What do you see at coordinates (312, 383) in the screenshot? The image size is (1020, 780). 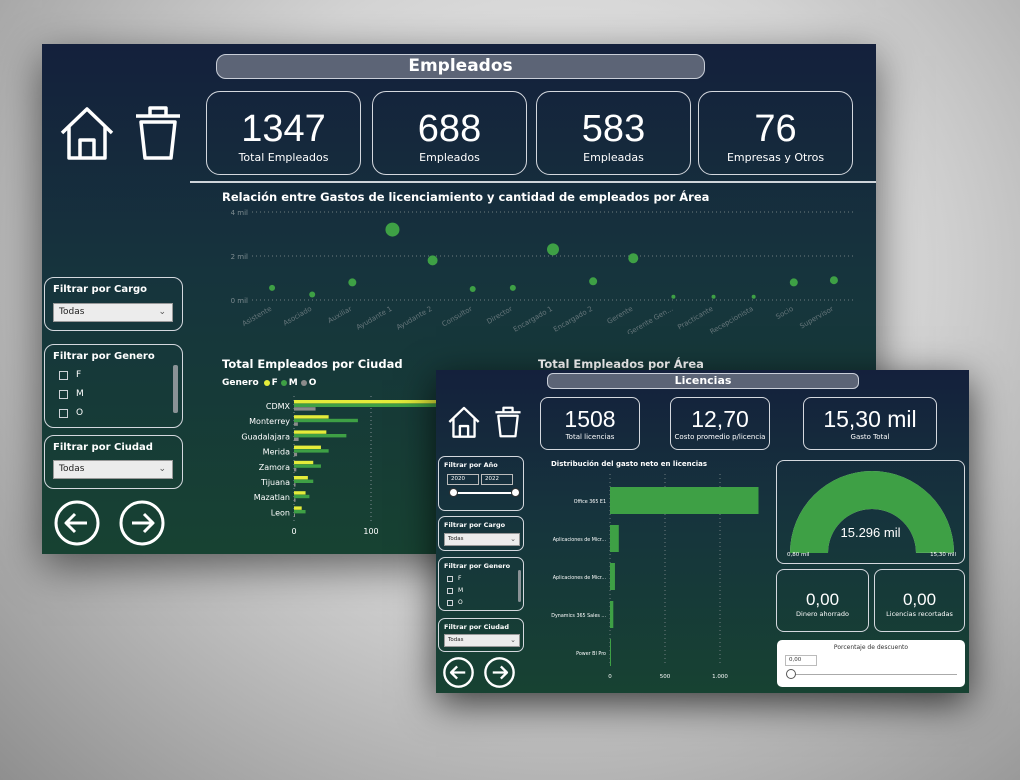 I see `legend-label-o: O` at bounding box center [312, 383].